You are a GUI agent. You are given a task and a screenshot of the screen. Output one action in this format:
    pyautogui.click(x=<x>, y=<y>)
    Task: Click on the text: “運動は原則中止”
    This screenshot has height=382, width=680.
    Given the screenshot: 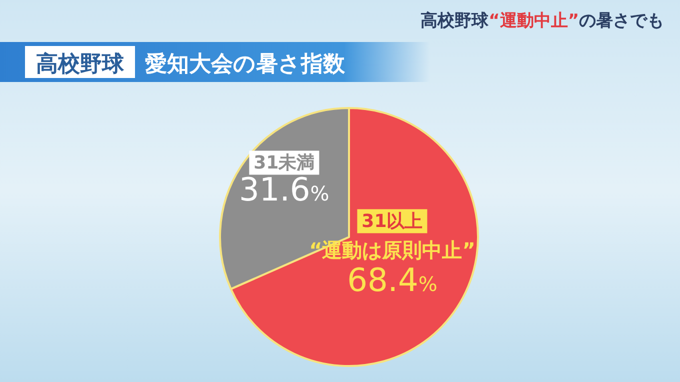 What is the action you would take?
    pyautogui.click(x=392, y=250)
    